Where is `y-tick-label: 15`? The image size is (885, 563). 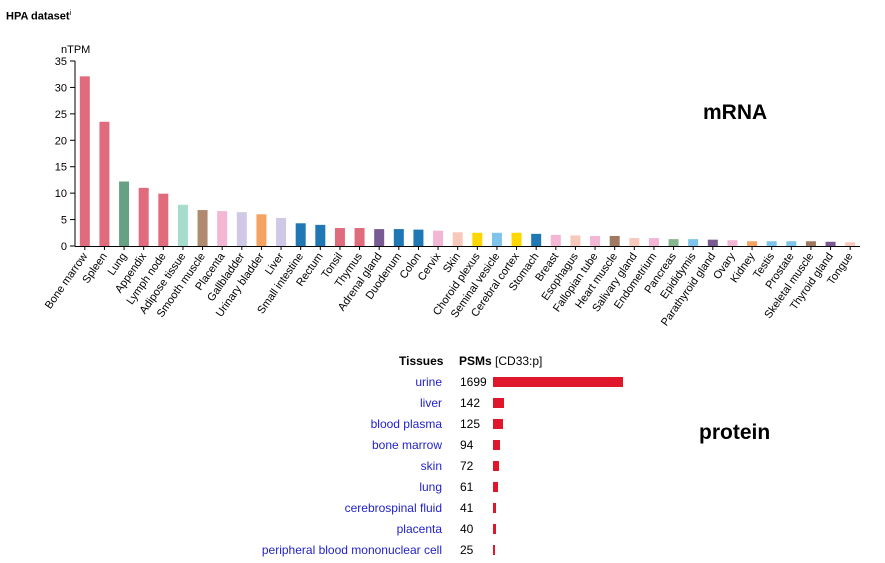 y-tick-label: 15 is located at coordinates (61, 168).